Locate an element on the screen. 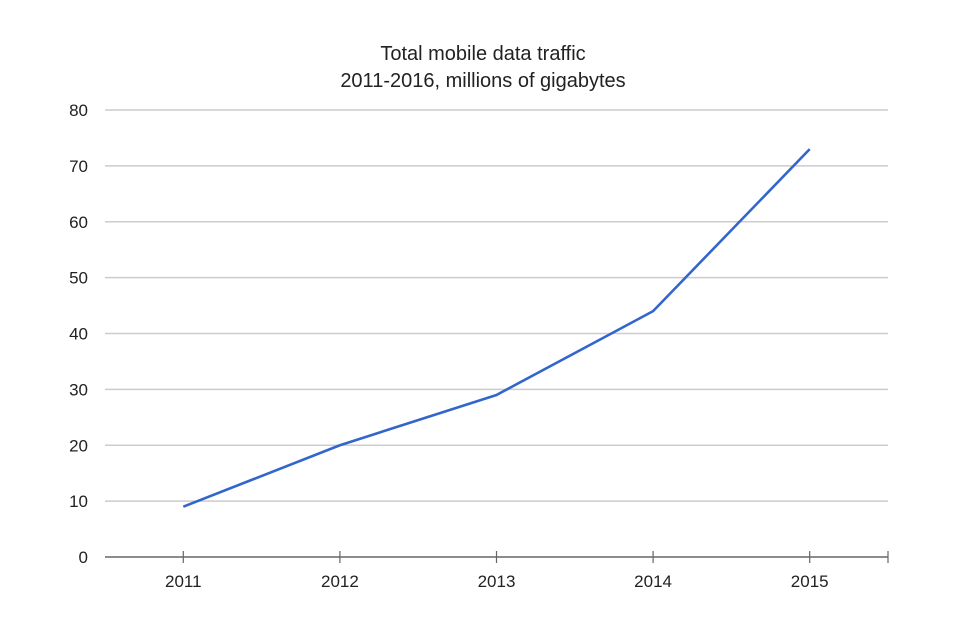 This screenshot has width=960, height=640. y-tick-label: 60 is located at coordinates (78, 222).